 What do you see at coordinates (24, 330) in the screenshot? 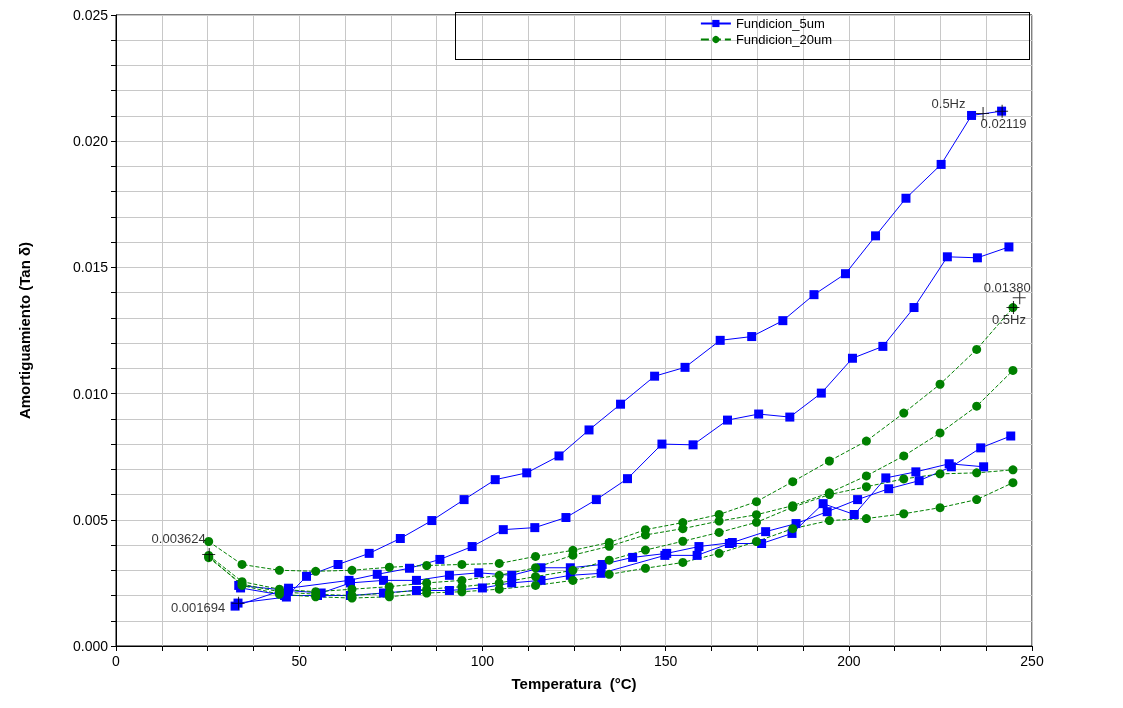
I see `y-axis-title: Amortiguamiento (Tan δ)` at bounding box center [24, 330].